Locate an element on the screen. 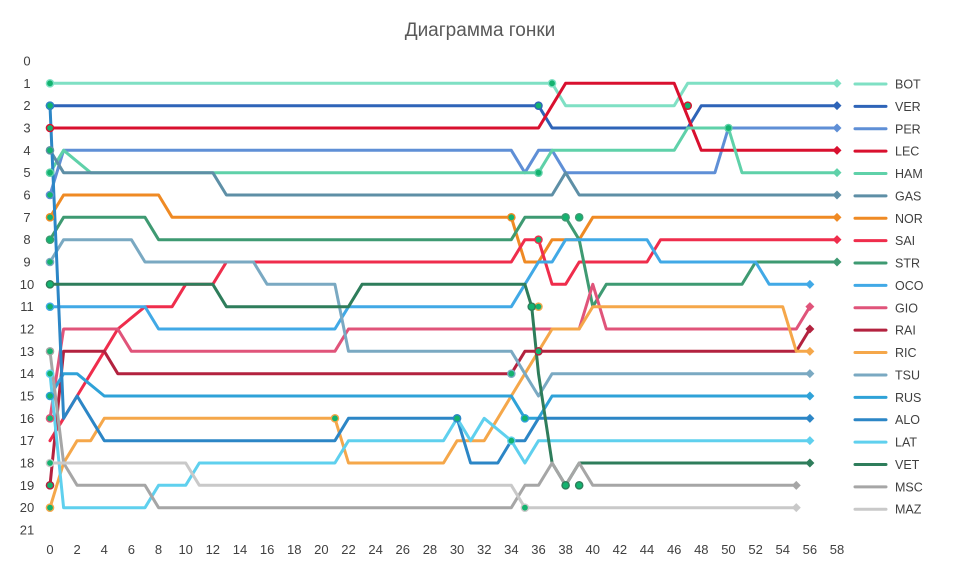 The image size is (960, 568). legend-label-gas: GAS is located at coordinates (908, 196).